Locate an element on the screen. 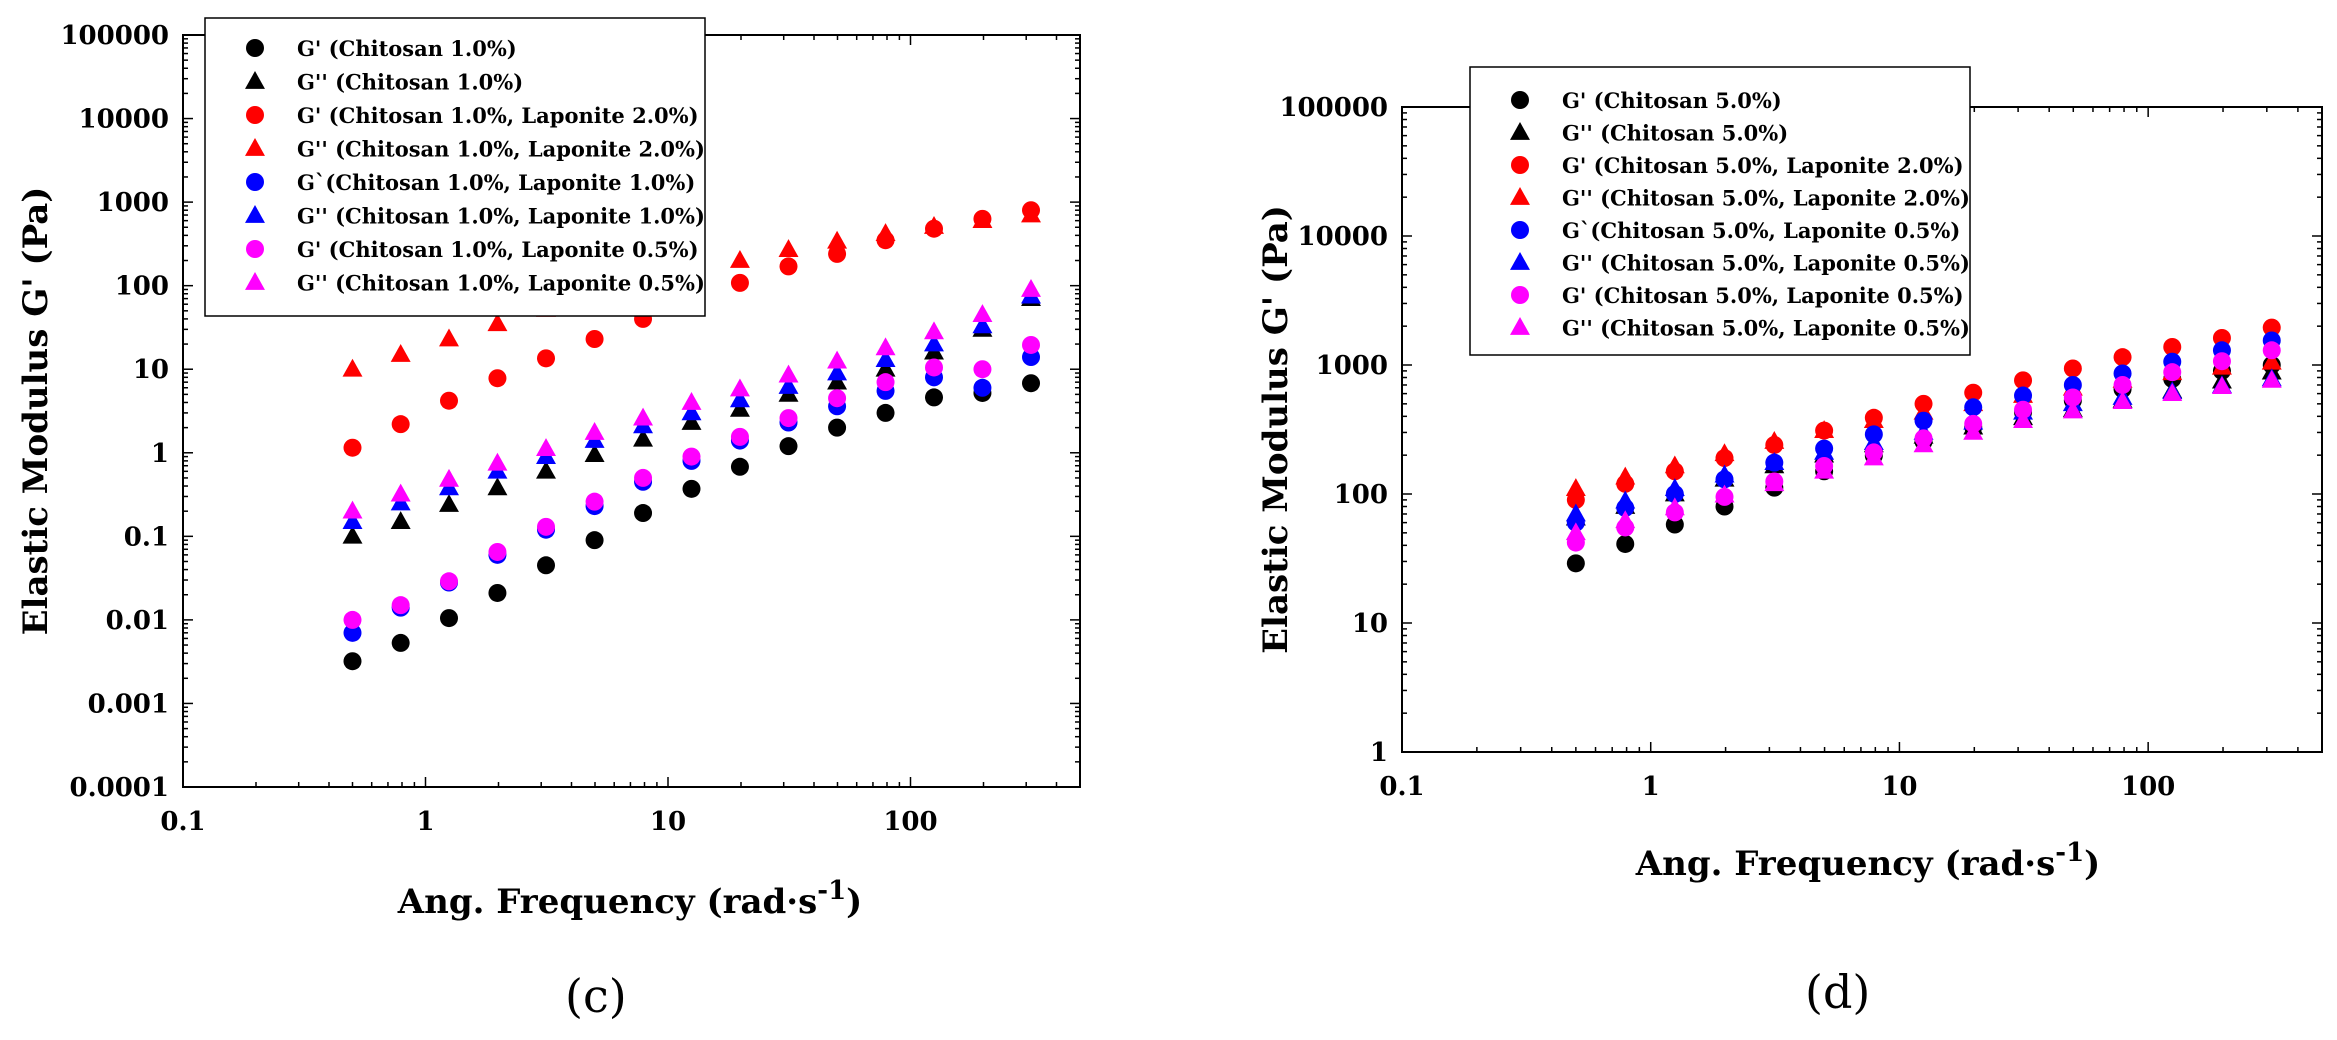  legend-box is located at coordinates (455, 167).